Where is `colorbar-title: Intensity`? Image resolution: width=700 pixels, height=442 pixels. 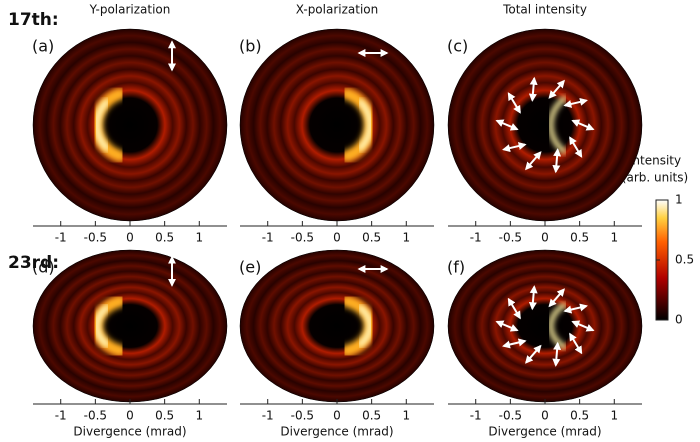 colorbar-title: Intensity is located at coordinates (655, 161).